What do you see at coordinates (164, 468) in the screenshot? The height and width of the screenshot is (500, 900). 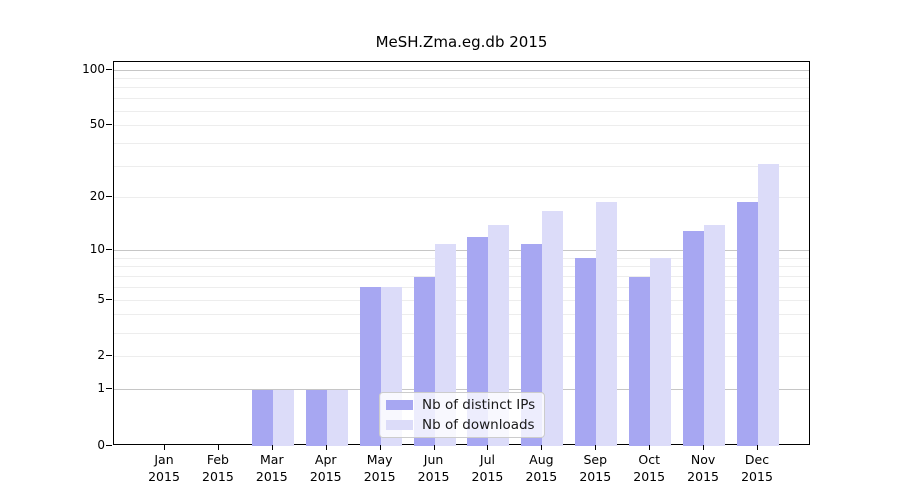 I see `x-tick-label-jan-2015: Jan 2015` at bounding box center [164, 468].